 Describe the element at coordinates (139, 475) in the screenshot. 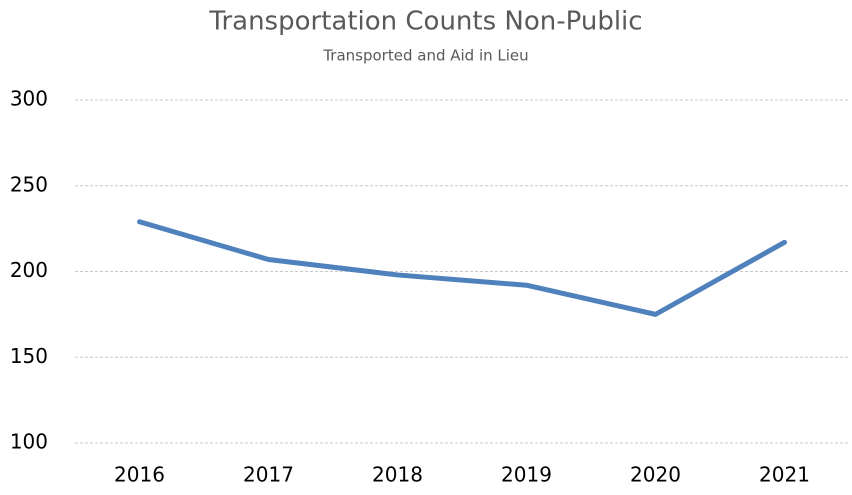

I see `x-tick-label: 2016` at that location.